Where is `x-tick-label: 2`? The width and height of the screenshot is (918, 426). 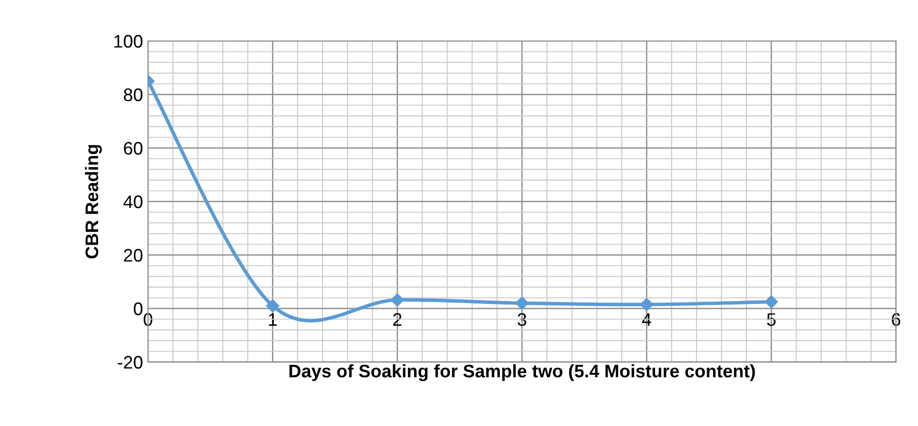 x-tick-label: 2 is located at coordinates (397, 319).